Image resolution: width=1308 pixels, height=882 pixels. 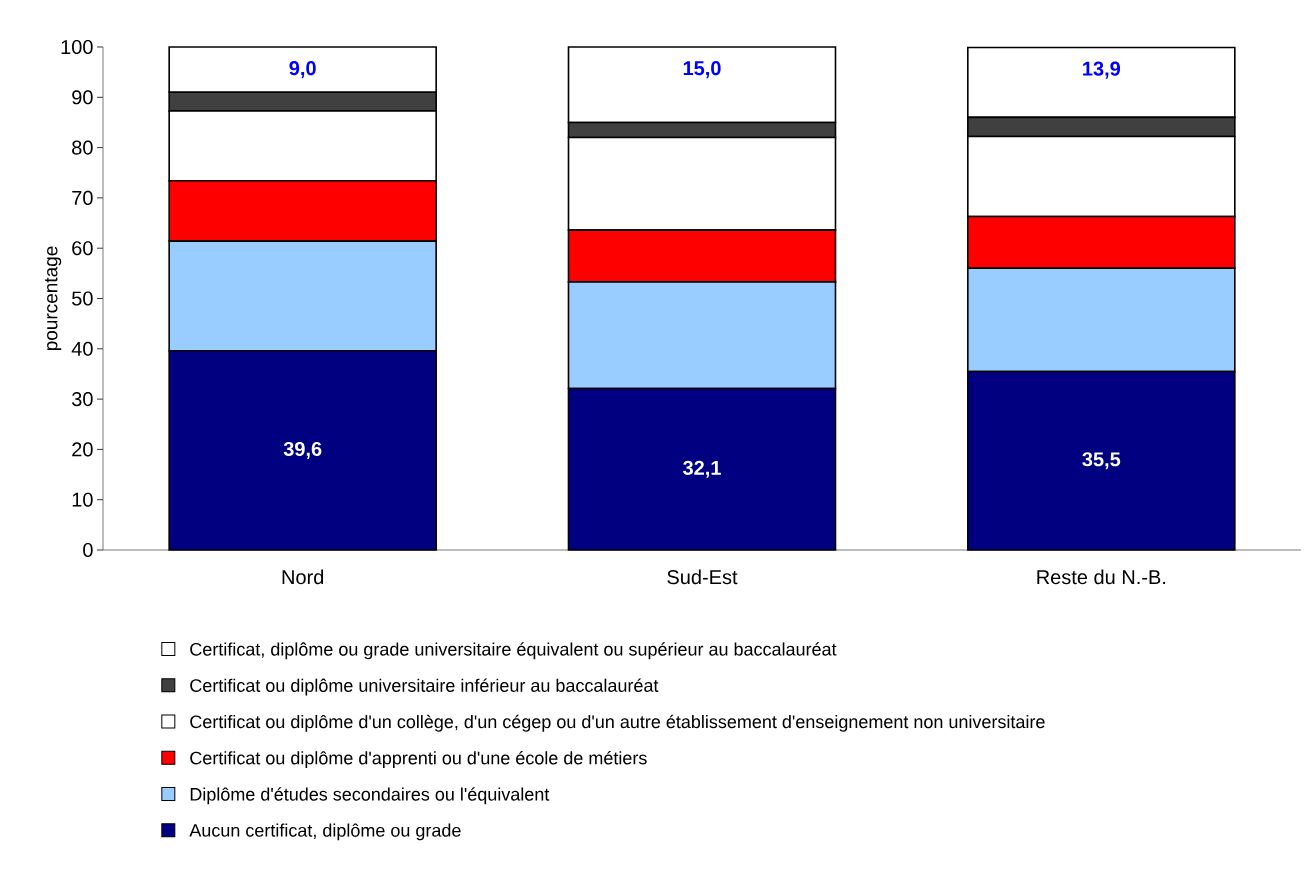 I want to click on legend-label: Diplôme d'études secondaires ou l'équivalent, so click(x=370, y=796).